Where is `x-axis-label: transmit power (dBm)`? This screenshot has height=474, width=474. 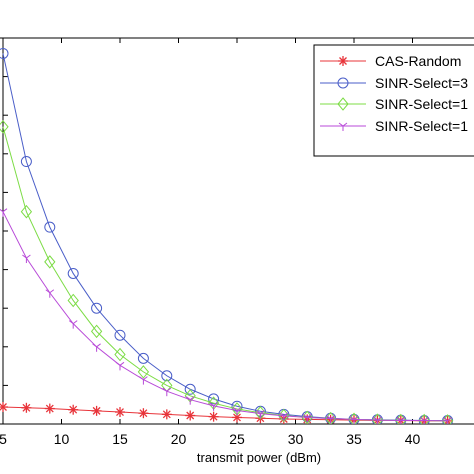
x-axis-label: transmit power (dBm) is located at coordinates (259, 457).